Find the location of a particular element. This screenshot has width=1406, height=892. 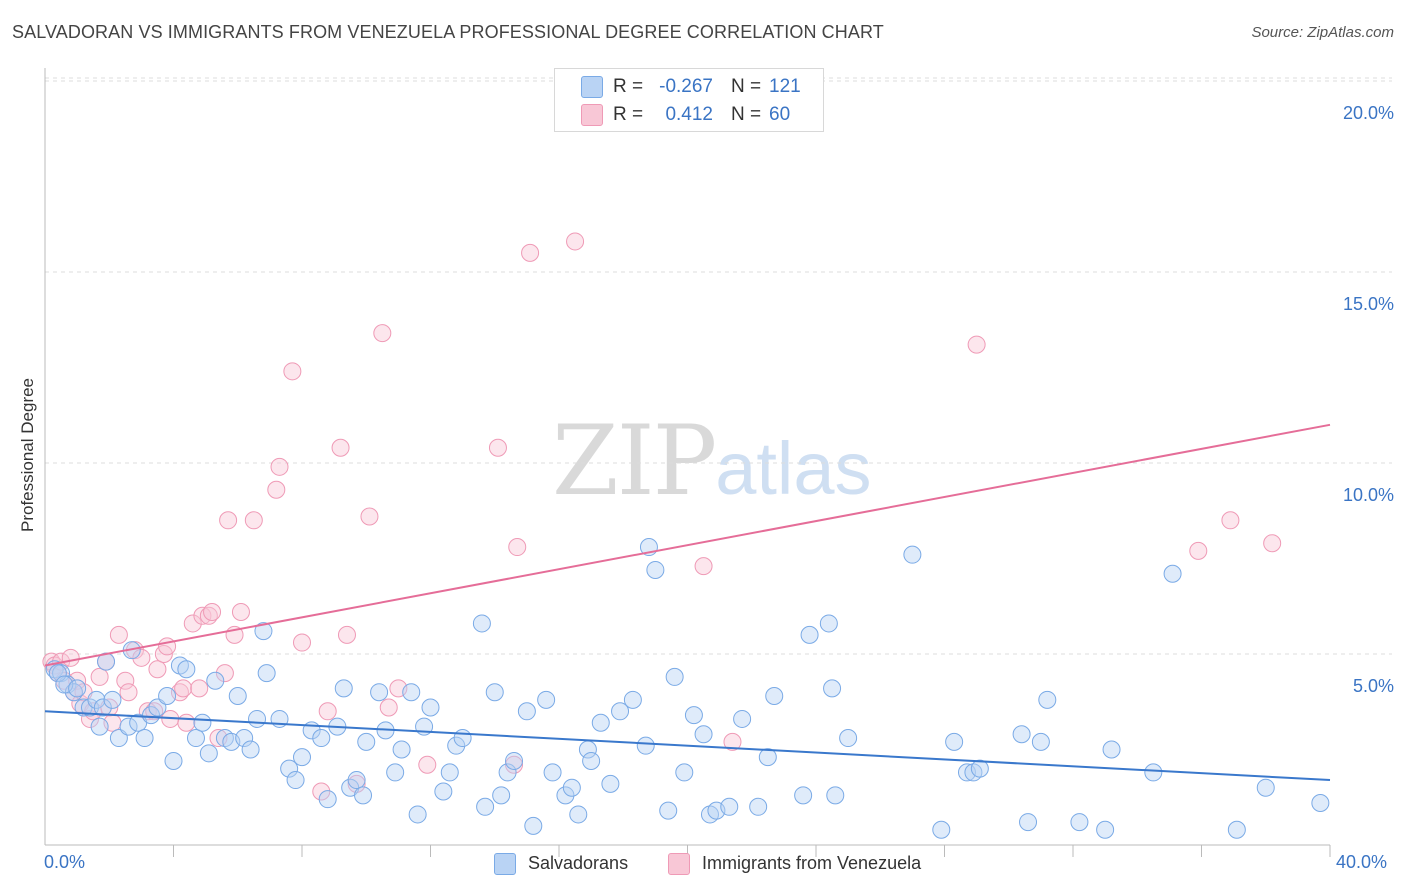

stats-row-salvadorans: R = -0.267 N = 121 is located at coordinates (689, 87).